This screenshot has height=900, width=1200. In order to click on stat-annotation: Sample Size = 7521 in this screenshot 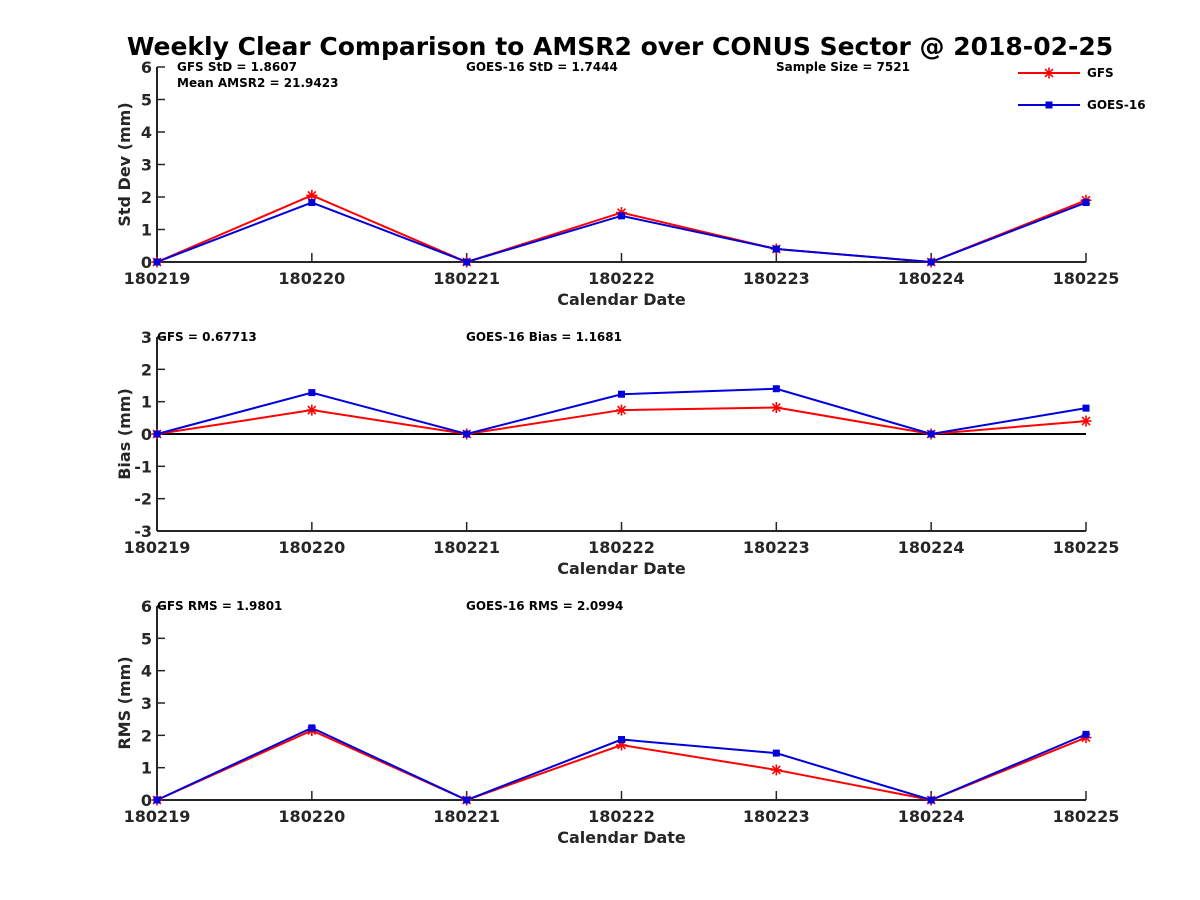, I will do `click(843, 67)`.